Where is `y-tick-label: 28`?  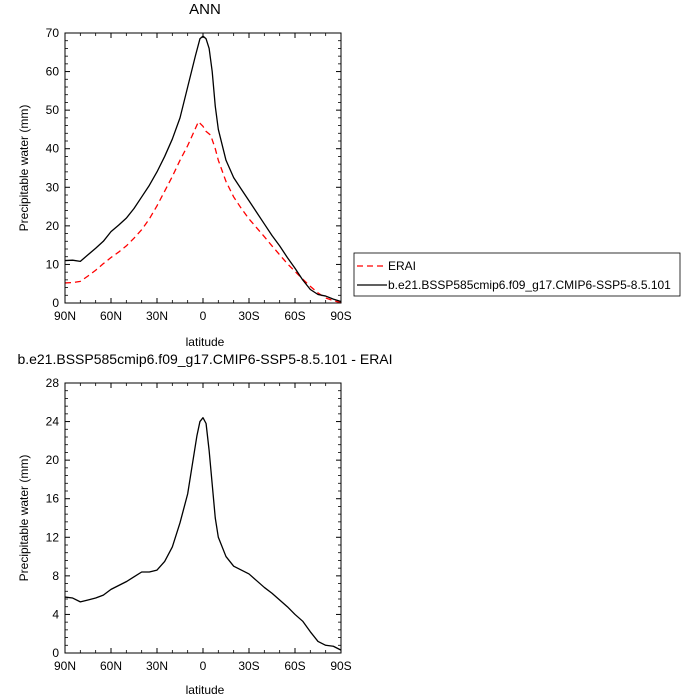
y-tick-label: 28 is located at coordinates (53, 383).